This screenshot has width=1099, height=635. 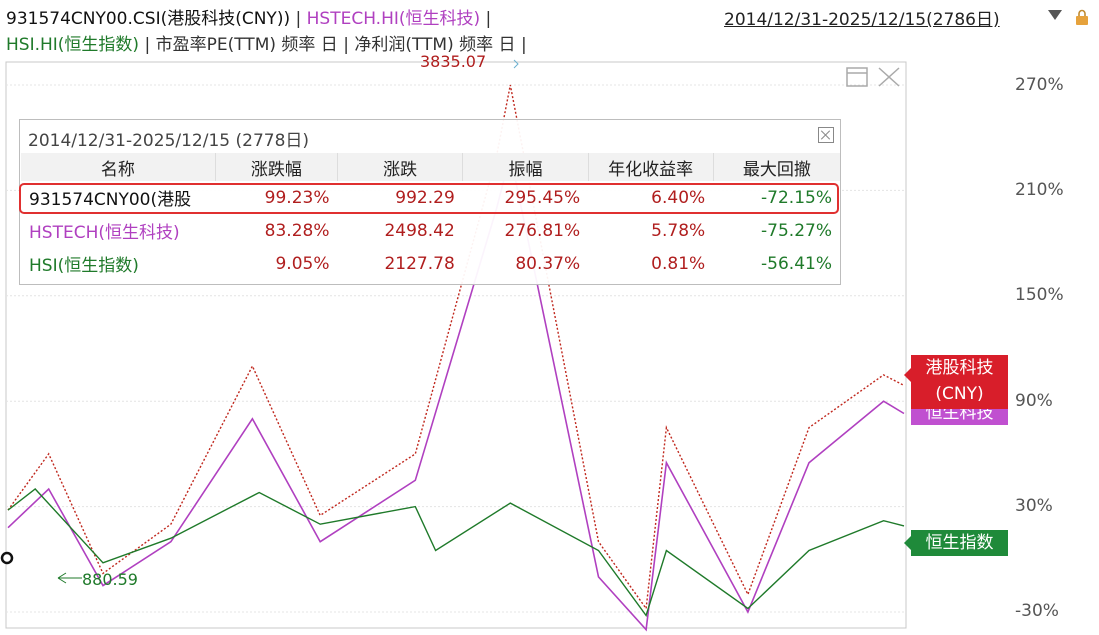 What do you see at coordinates (169, 141) in the screenshot?
I see `stats-panel-title: 2014/12/31-2025/12/15 (2778日)` at bounding box center [169, 141].